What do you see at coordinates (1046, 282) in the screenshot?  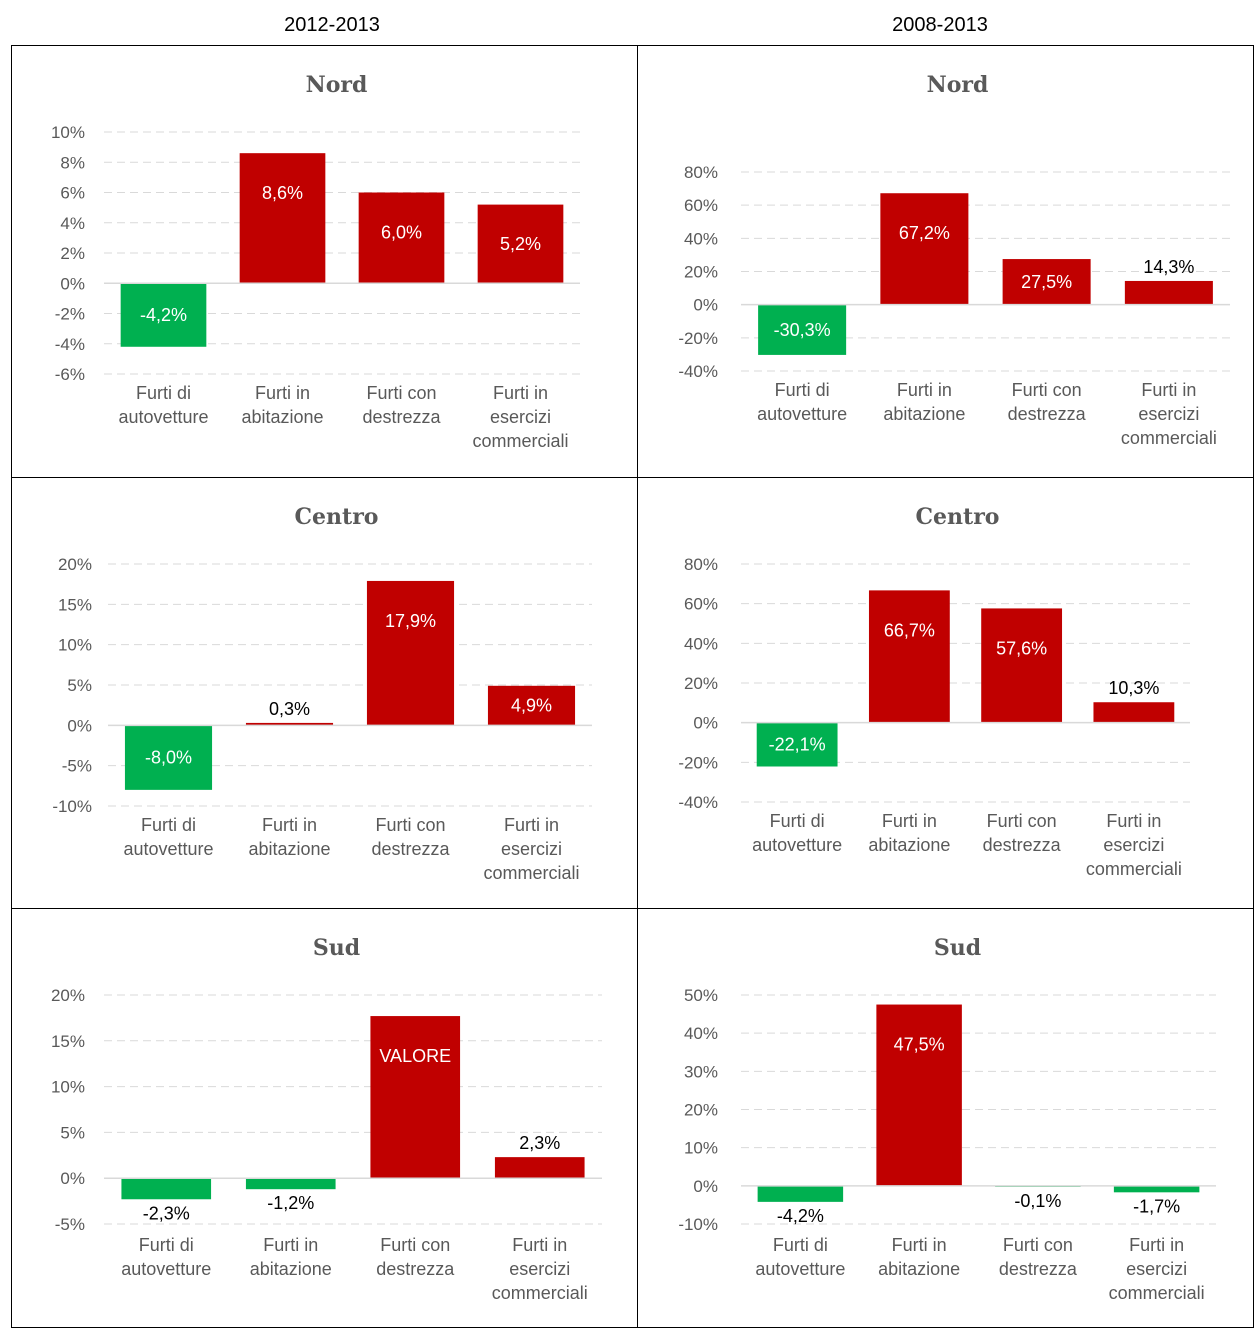 I see `data-label: 27,5%` at bounding box center [1046, 282].